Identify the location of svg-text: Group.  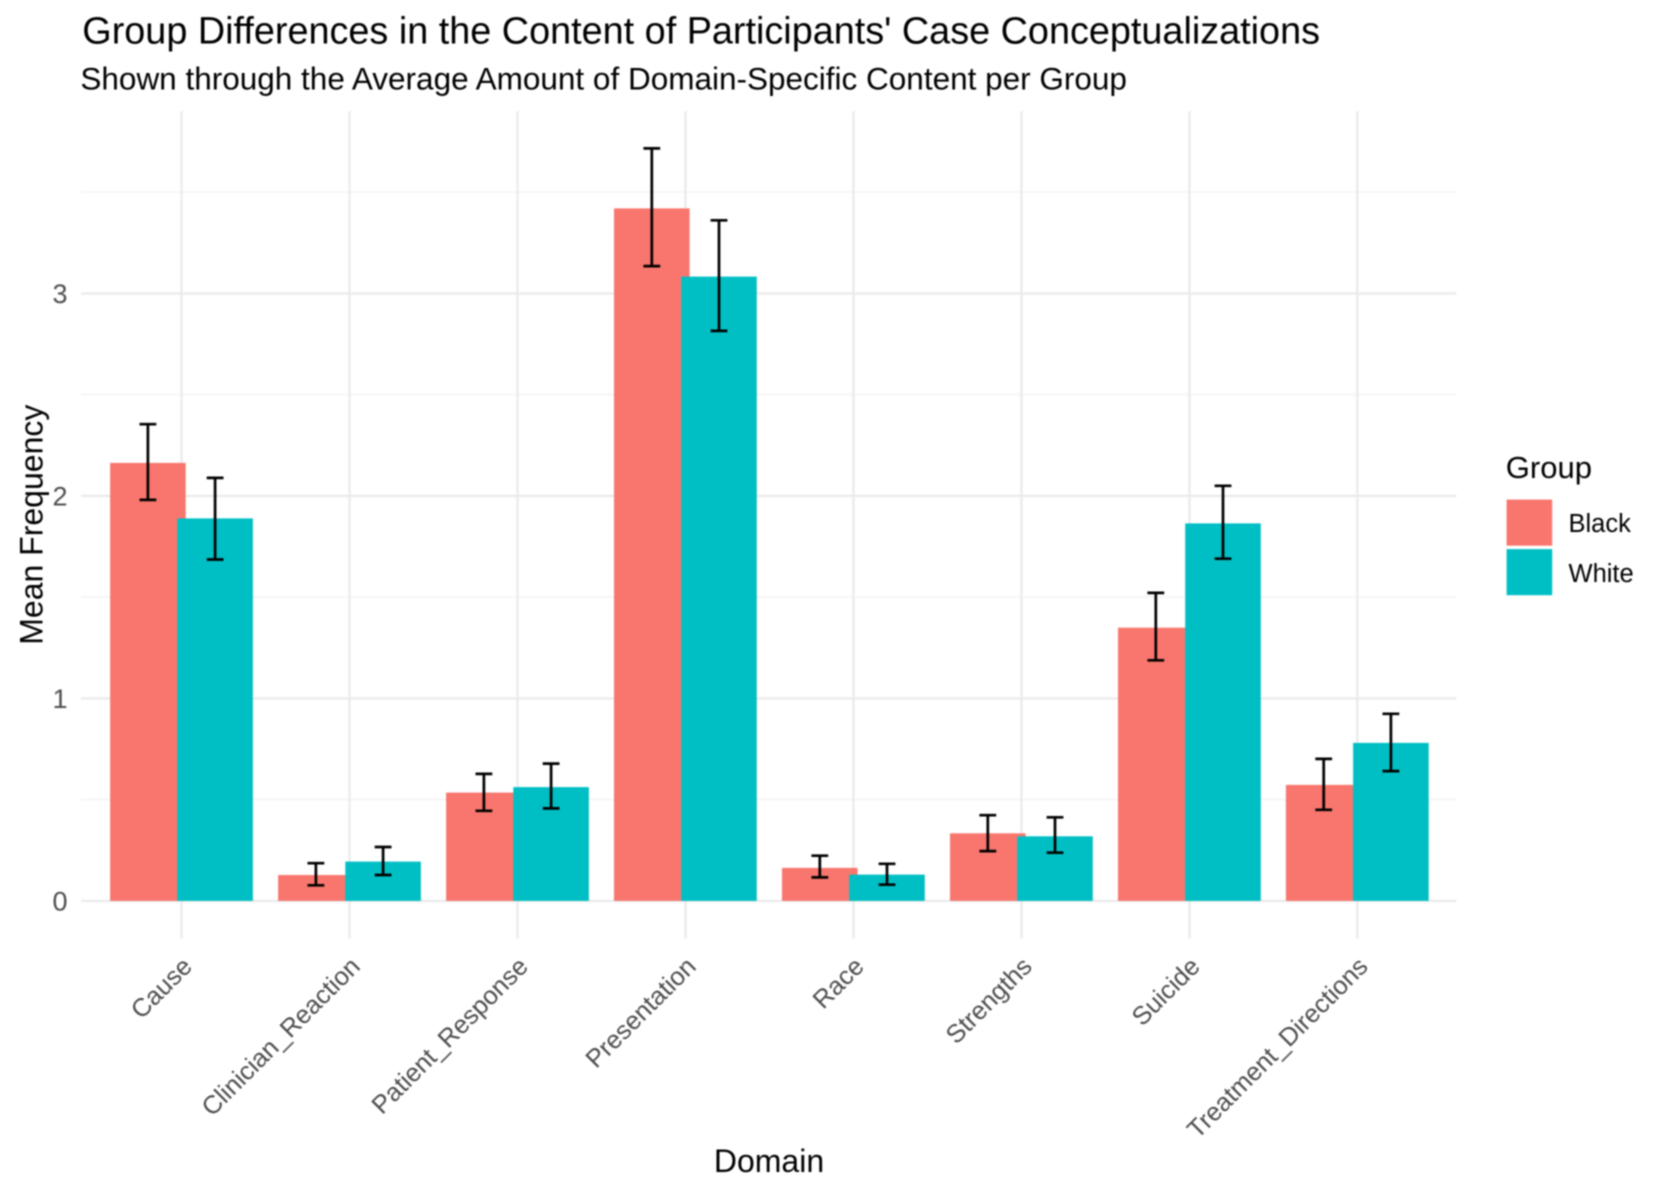
(1549, 467).